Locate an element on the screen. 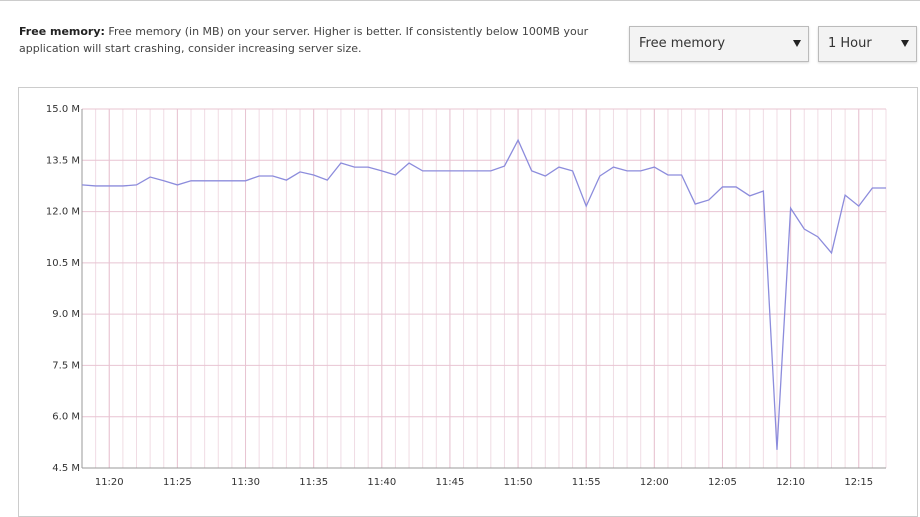 Image resolution: width=920 pixels, height=517 pixels. x-tick-label: 11:20 is located at coordinates (109, 482).